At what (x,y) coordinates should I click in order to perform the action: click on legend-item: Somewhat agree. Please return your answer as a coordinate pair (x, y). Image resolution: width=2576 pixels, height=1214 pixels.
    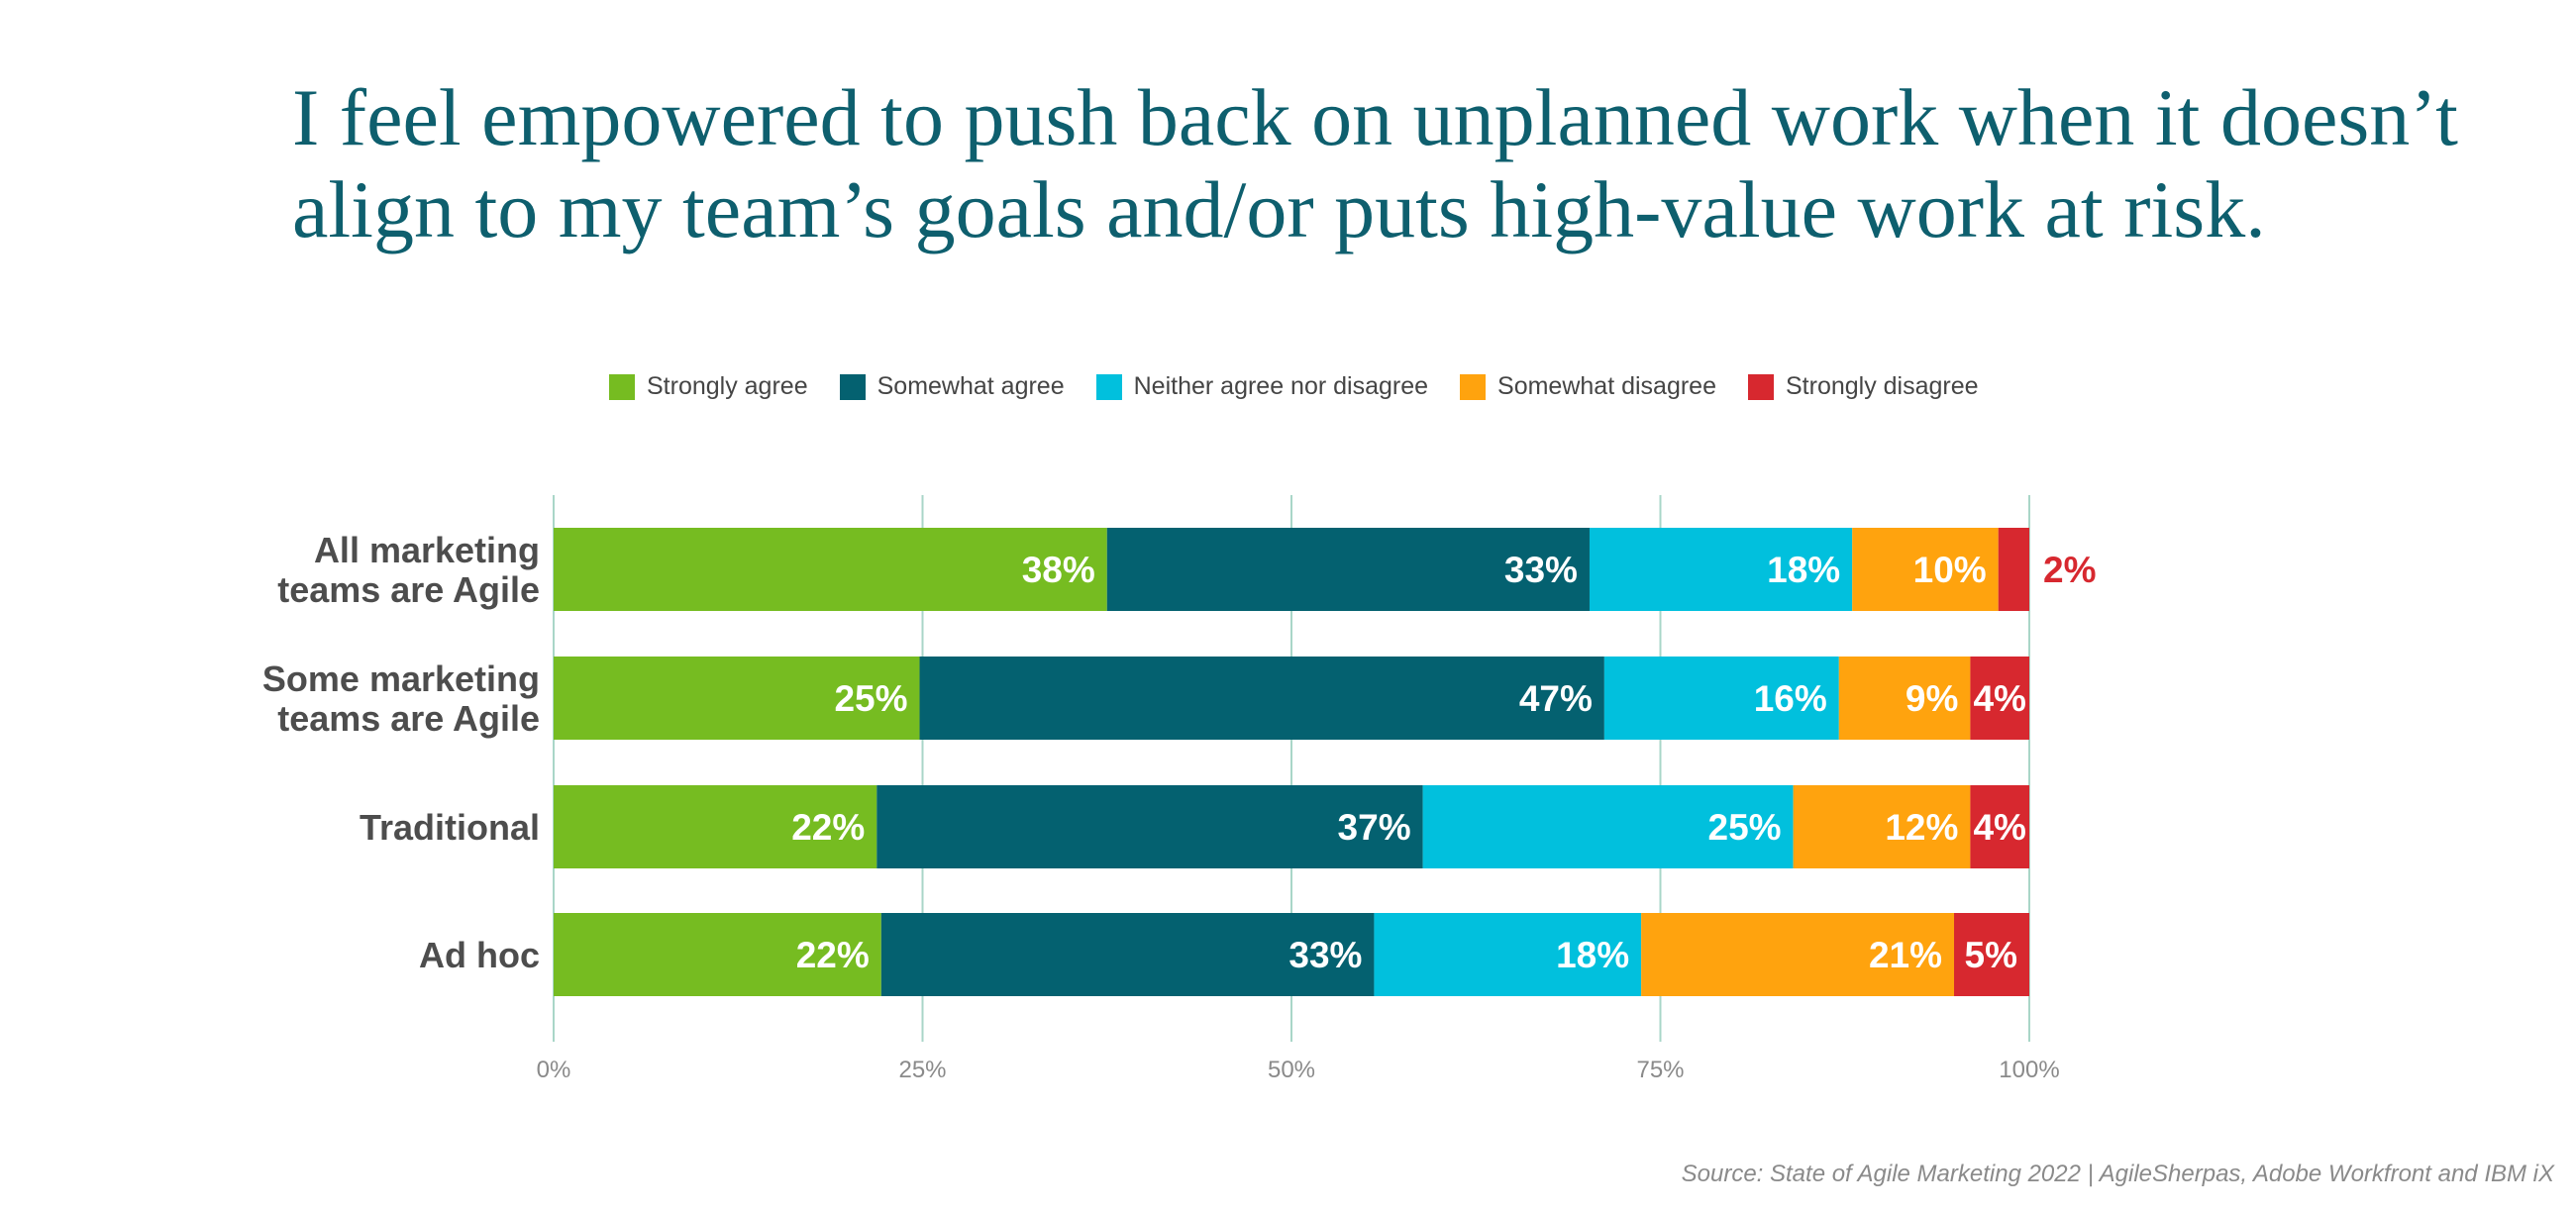
    Looking at the image, I should click on (952, 386).